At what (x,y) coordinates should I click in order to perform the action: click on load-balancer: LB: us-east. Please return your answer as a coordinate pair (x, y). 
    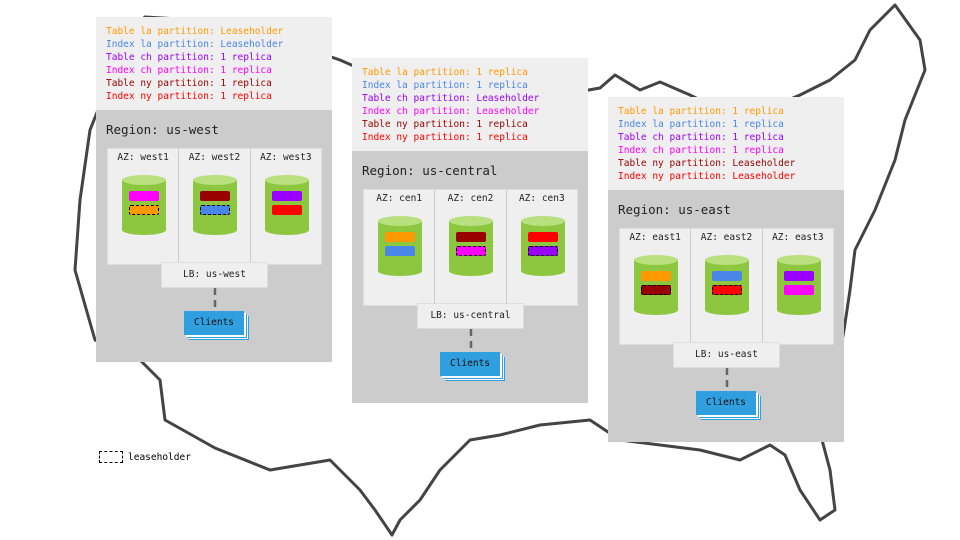
    Looking at the image, I should click on (726, 355).